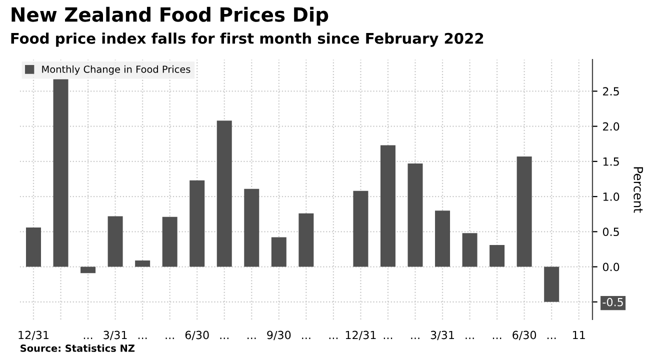 The width and height of the screenshot is (662, 361). I want to click on y-tick-label: 0.0, so click(611, 267).